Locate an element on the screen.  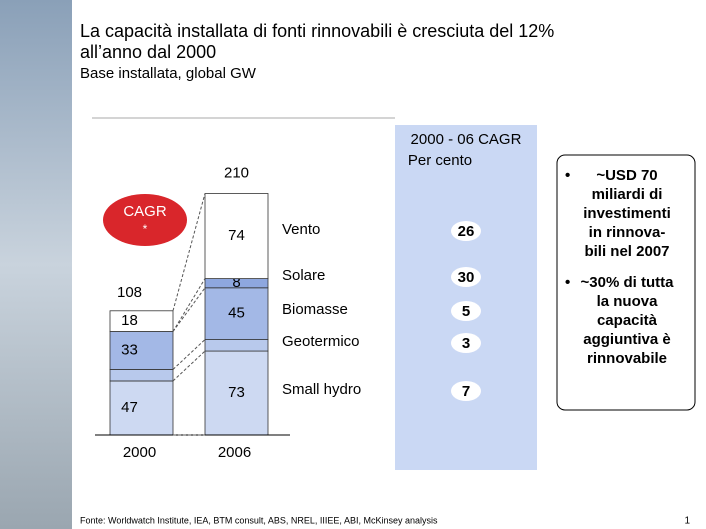
cagr-panel is located at coordinates (466, 297).